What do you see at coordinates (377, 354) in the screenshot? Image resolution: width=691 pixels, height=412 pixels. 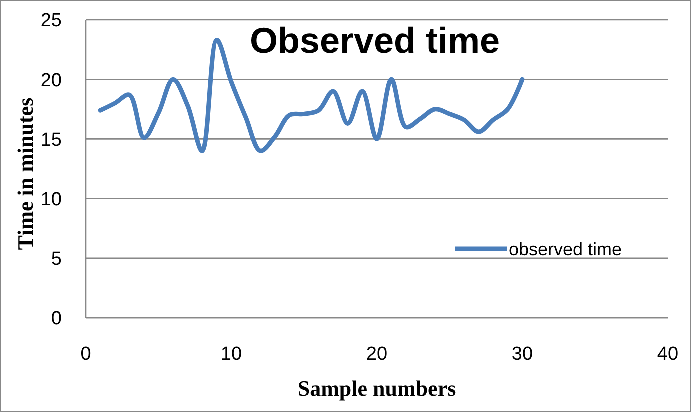 I see `x-tick-label: 20` at bounding box center [377, 354].